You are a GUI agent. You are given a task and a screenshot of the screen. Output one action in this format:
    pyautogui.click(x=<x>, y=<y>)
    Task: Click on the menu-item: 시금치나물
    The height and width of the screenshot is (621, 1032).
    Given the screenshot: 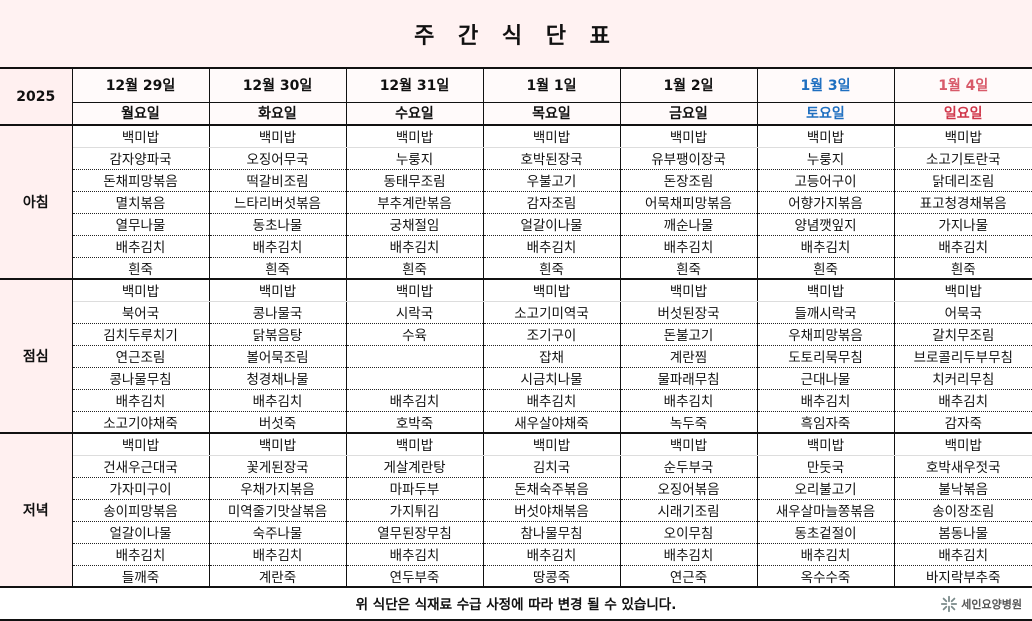 What is the action you would take?
    pyautogui.click(x=551, y=378)
    